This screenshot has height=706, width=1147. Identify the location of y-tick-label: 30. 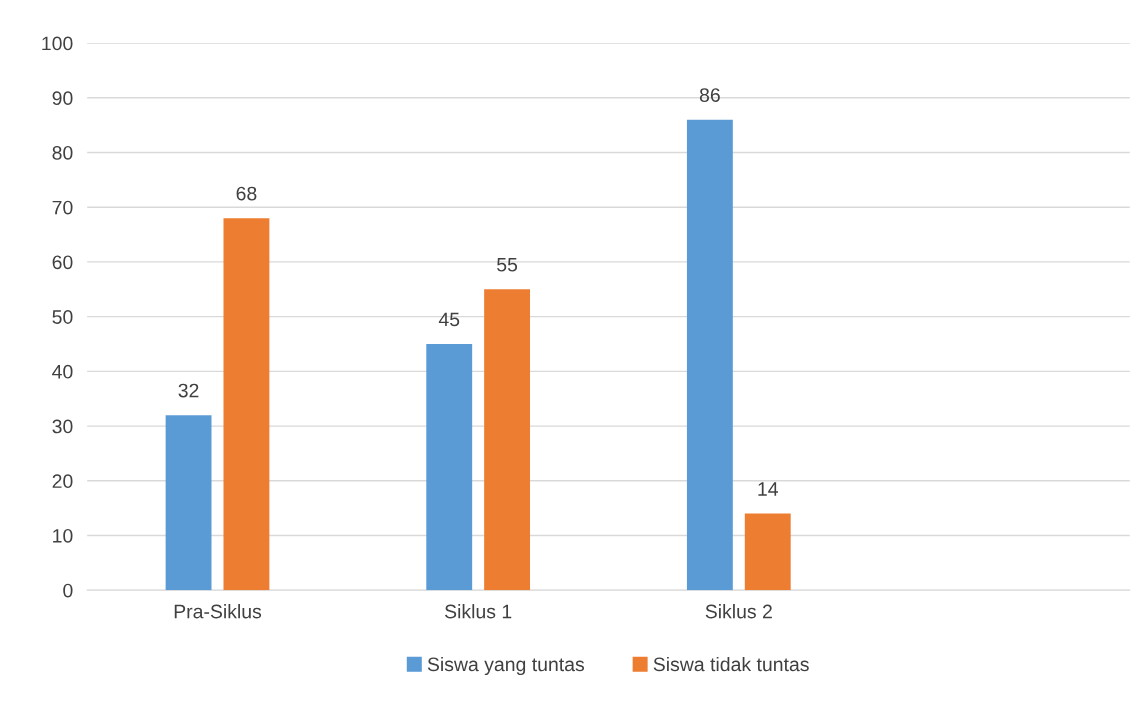
(62, 426).